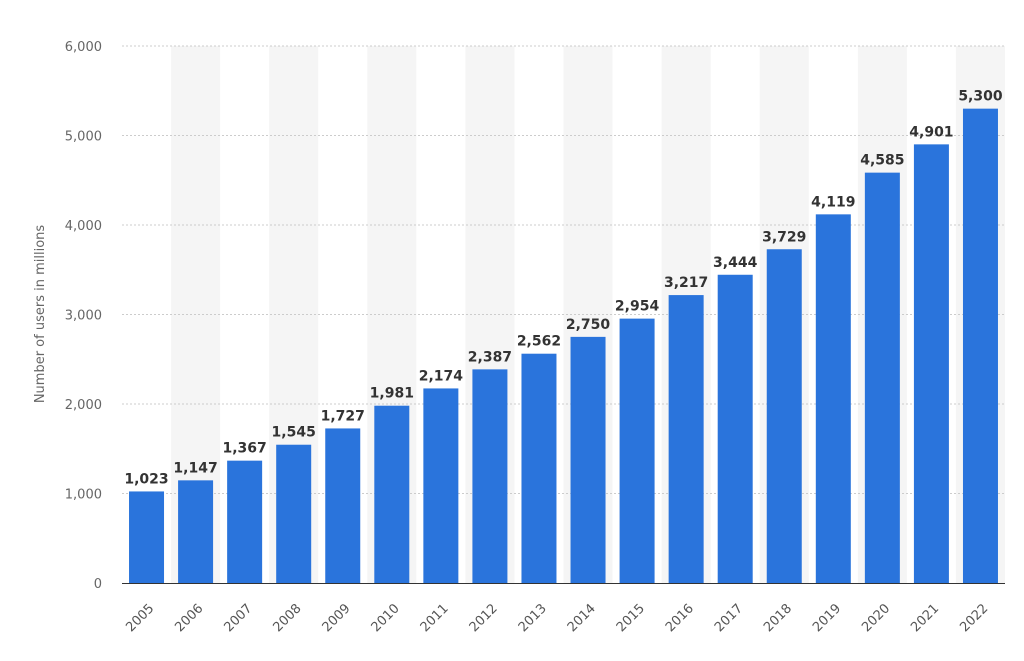 This screenshot has width=1024, height=661. What do you see at coordinates (827, 618) in the screenshot?
I see `x-tick-label: 2019` at bounding box center [827, 618].